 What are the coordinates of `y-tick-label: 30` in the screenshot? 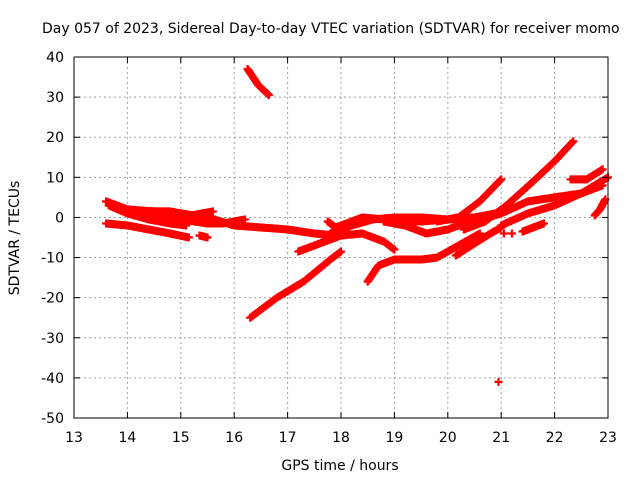 It's located at (55, 98).